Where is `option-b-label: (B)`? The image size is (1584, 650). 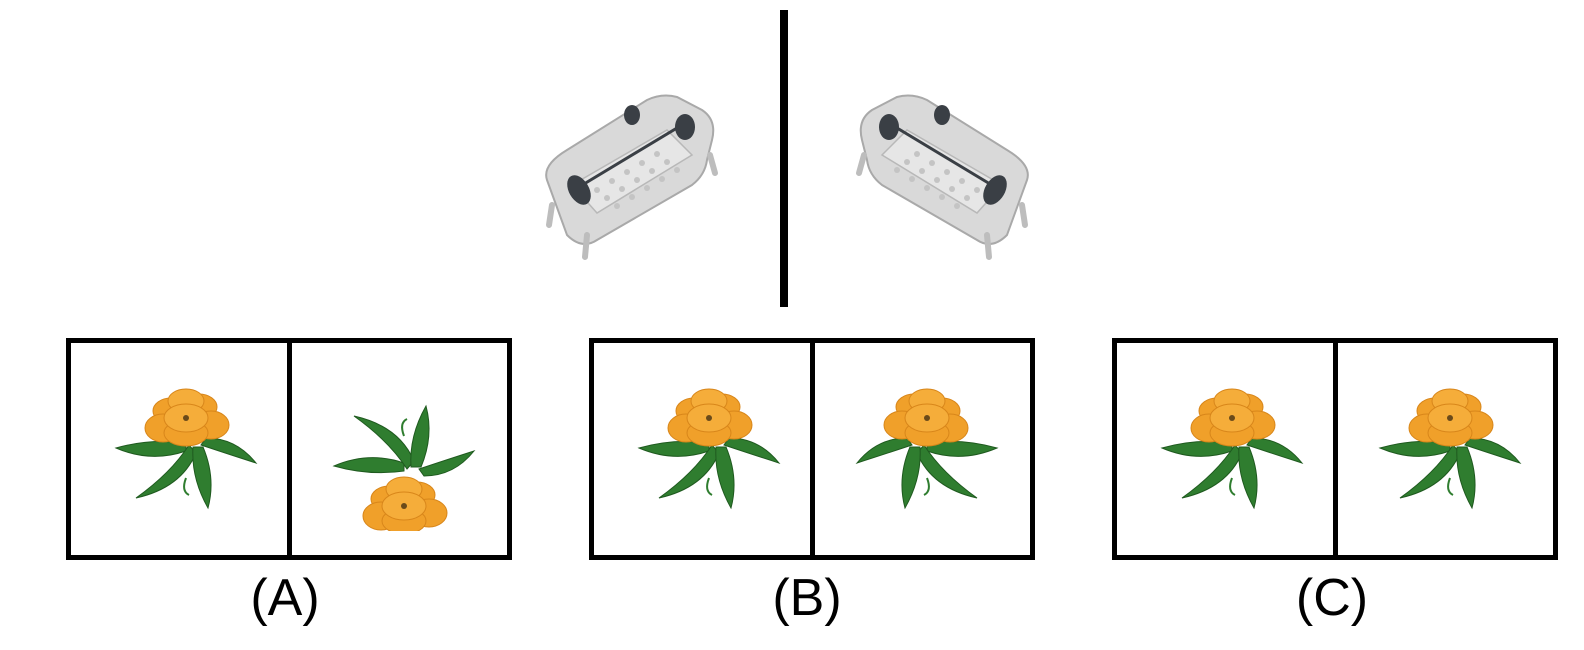 option-b-label: (B) is located at coordinates (807, 598).